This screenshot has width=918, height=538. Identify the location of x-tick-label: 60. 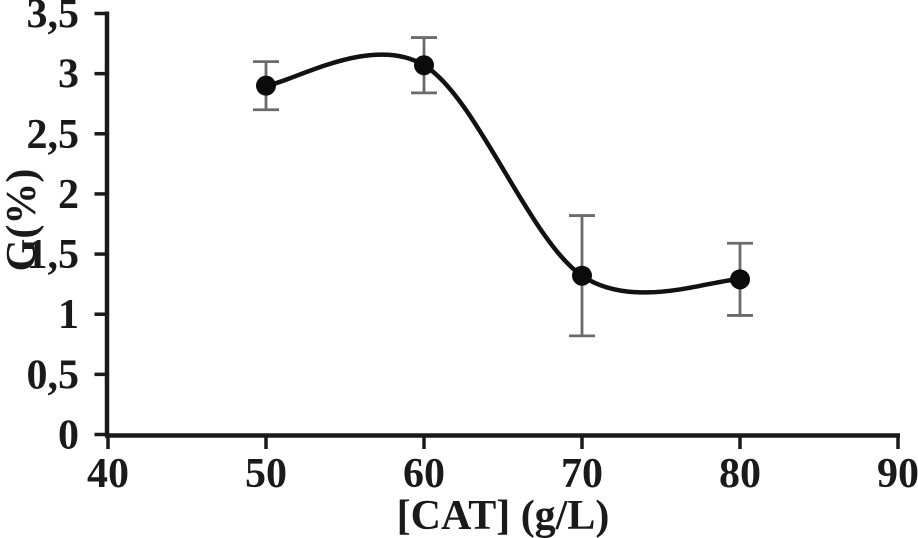
(424, 474).